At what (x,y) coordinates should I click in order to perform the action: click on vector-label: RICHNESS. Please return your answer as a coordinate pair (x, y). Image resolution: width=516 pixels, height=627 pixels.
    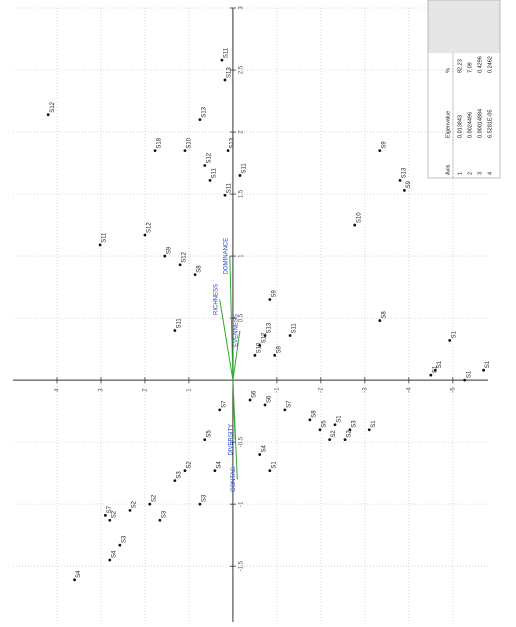
    Looking at the image, I should click on (216, 299).